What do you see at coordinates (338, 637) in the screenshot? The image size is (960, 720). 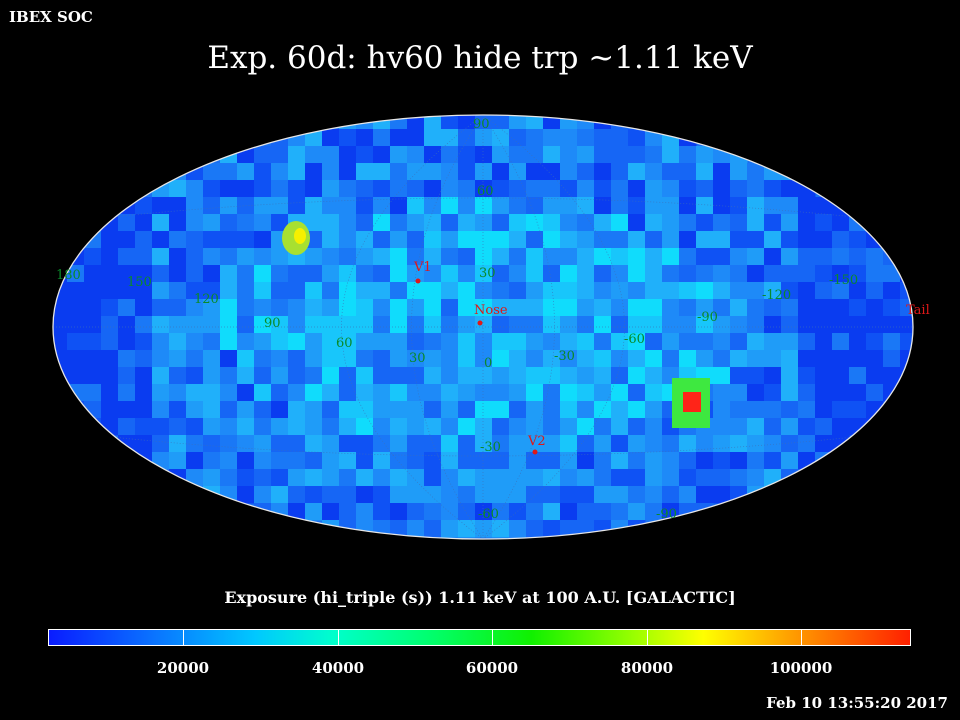 I see `colorbar-tick` at bounding box center [338, 637].